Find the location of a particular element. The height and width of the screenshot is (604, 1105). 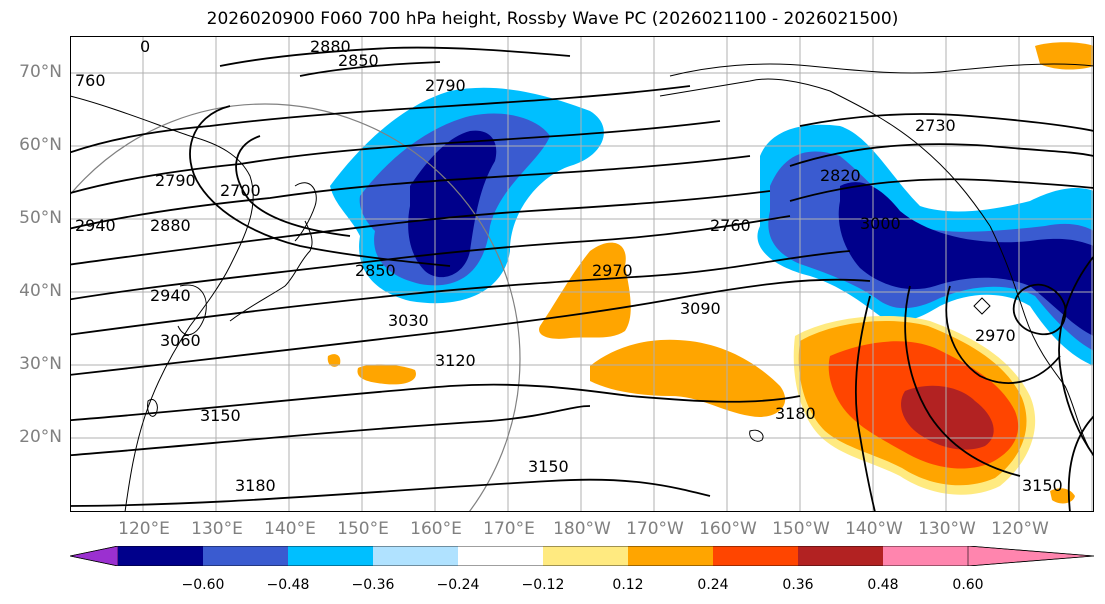

colorbar-tick-label: 0.12 is located at coordinates (628, 585).